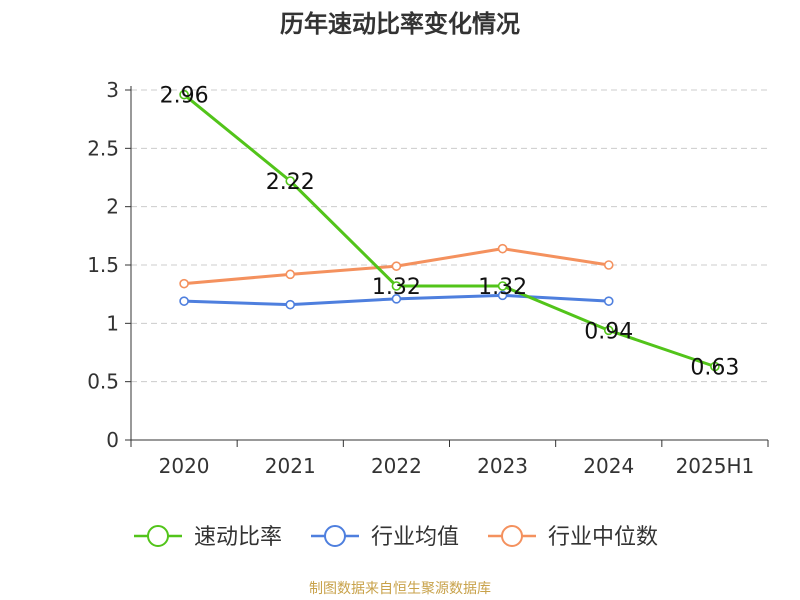 This screenshot has width=800, height=600. I want to click on data-label: 0.94, so click(608, 331).